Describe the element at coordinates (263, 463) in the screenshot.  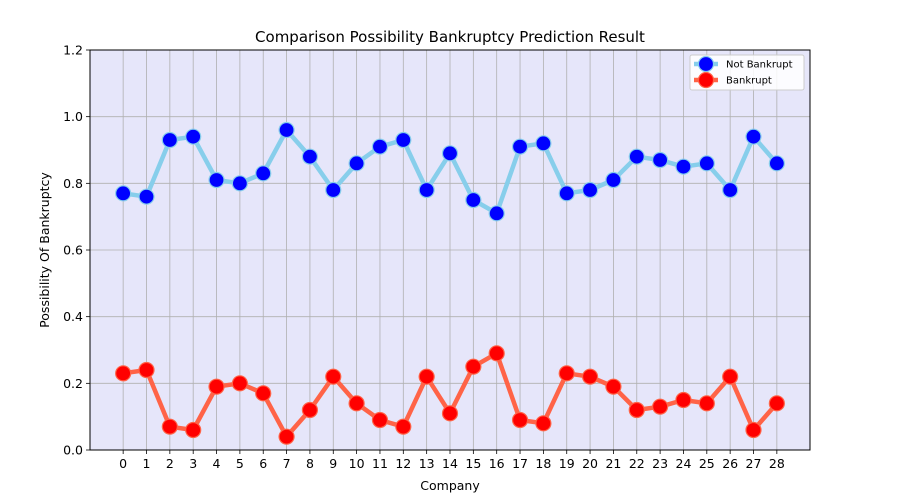
I see `x-tick-label: 6` at that location.